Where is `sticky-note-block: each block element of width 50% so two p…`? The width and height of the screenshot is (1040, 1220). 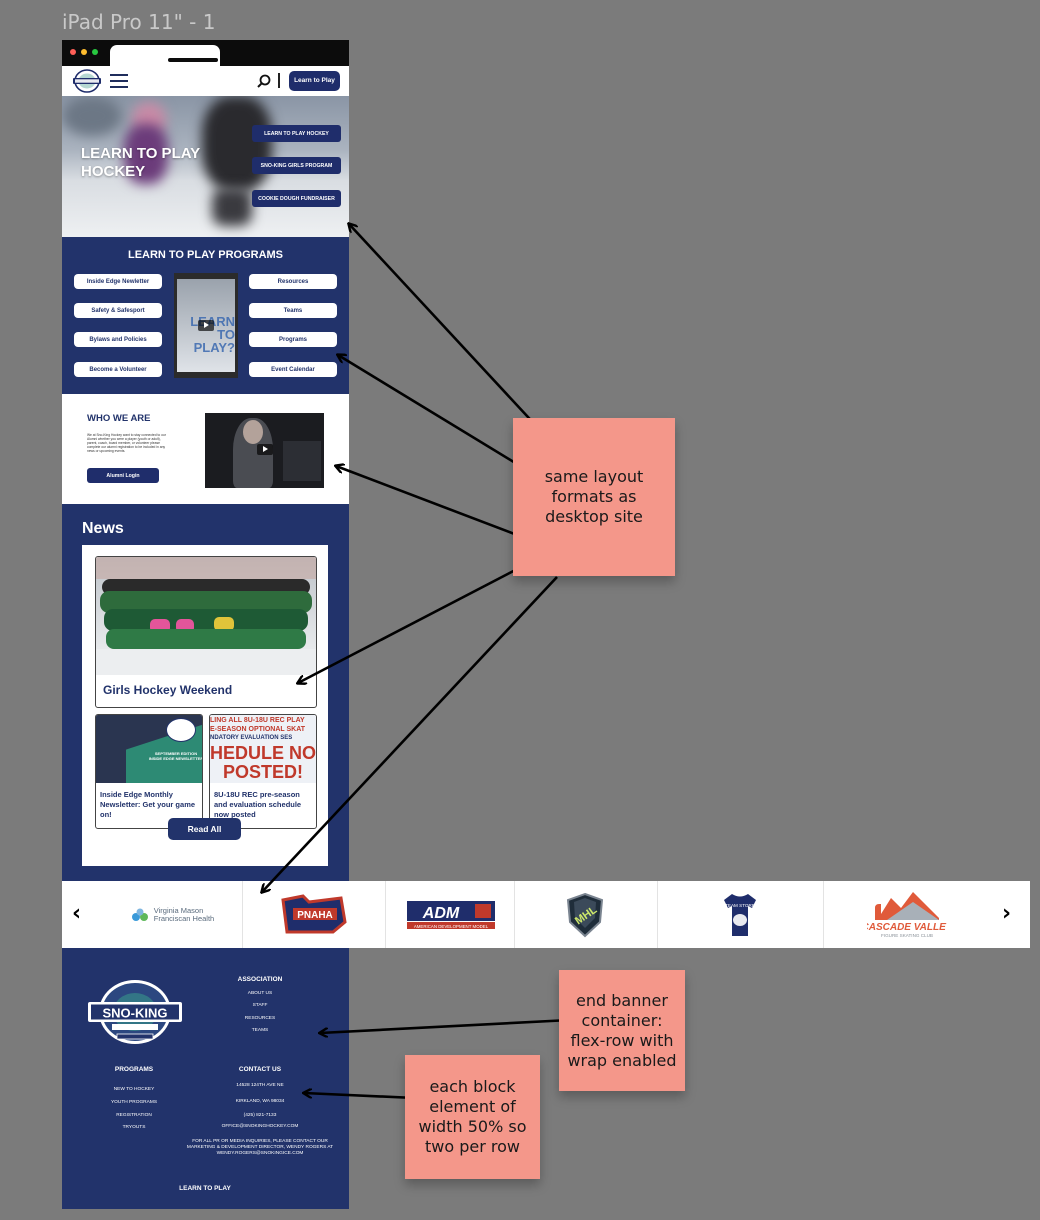 sticky-note-block: each block element of width 50% so two p… is located at coordinates (472, 1117).